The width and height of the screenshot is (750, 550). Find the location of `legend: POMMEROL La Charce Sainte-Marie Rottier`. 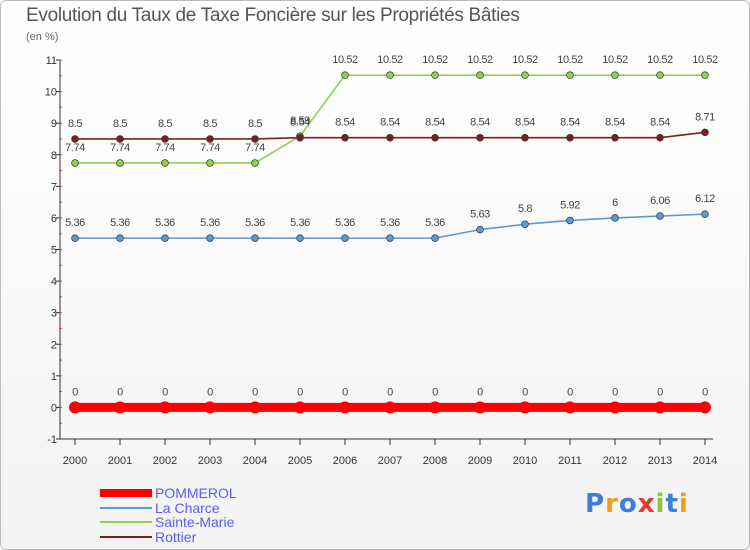

legend: POMMEROL La Charce Sainte-Marie Rottier is located at coordinates (168, 515).